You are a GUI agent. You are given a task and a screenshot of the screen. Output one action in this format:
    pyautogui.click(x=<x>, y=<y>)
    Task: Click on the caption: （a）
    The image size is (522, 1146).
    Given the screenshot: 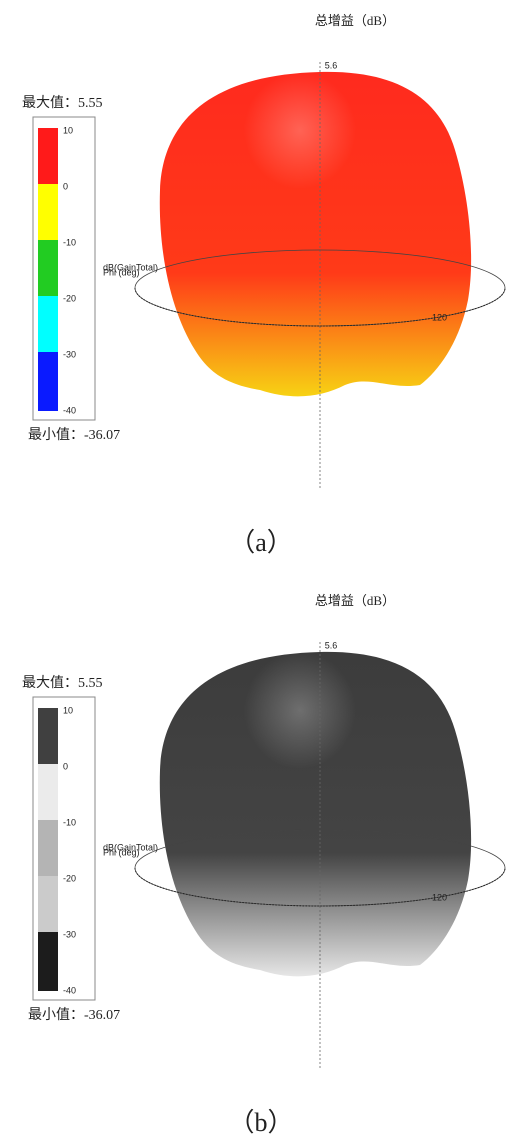 What is the action you would take?
    pyautogui.click(x=261, y=542)
    